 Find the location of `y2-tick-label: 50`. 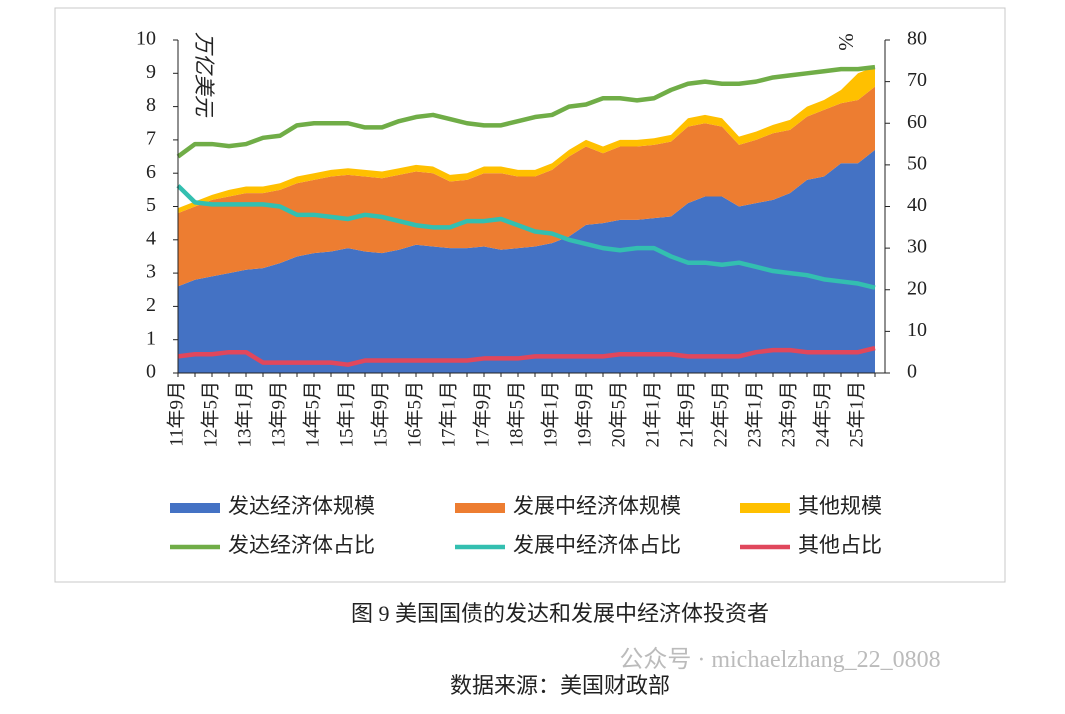

y2-tick-label: 50 is located at coordinates (917, 163).